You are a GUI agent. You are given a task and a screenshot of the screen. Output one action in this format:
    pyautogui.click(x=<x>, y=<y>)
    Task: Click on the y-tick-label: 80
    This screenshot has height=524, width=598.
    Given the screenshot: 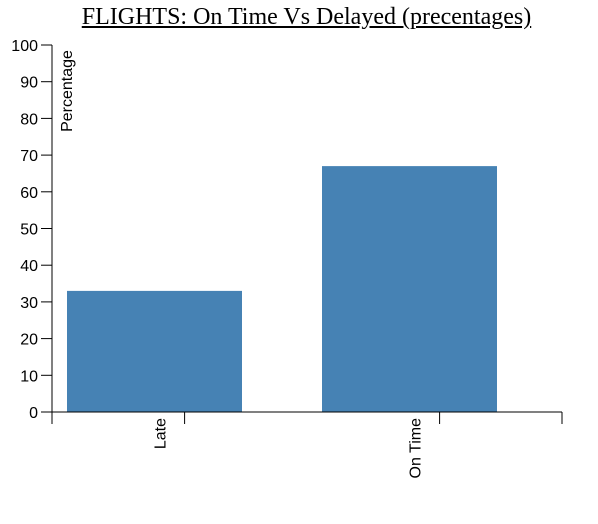 What is the action you would take?
    pyautogui.click(x=29, y=119)
    